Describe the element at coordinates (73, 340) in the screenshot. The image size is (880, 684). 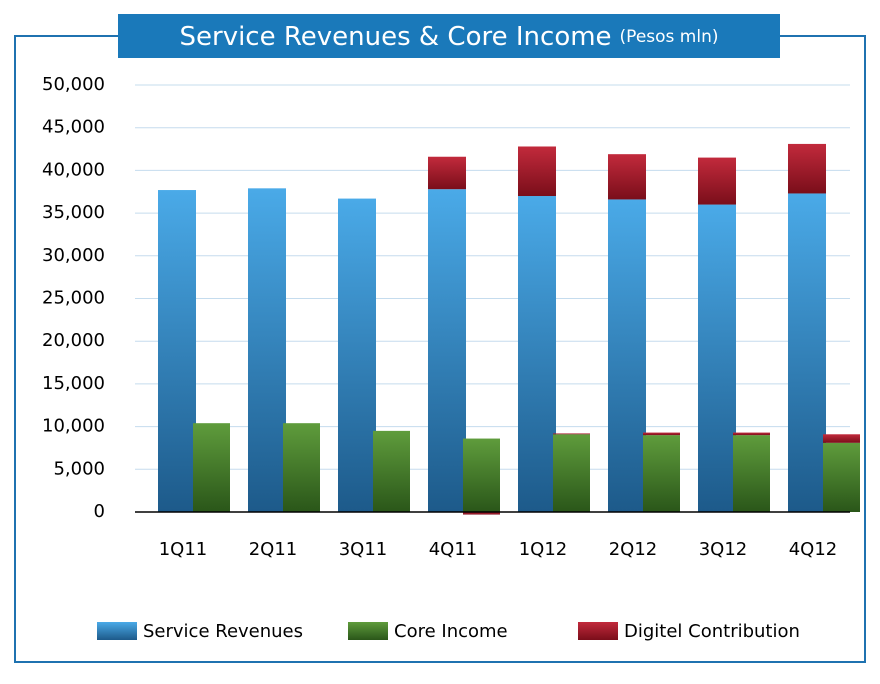
I see `y-tick-label: 20,000` at that location.